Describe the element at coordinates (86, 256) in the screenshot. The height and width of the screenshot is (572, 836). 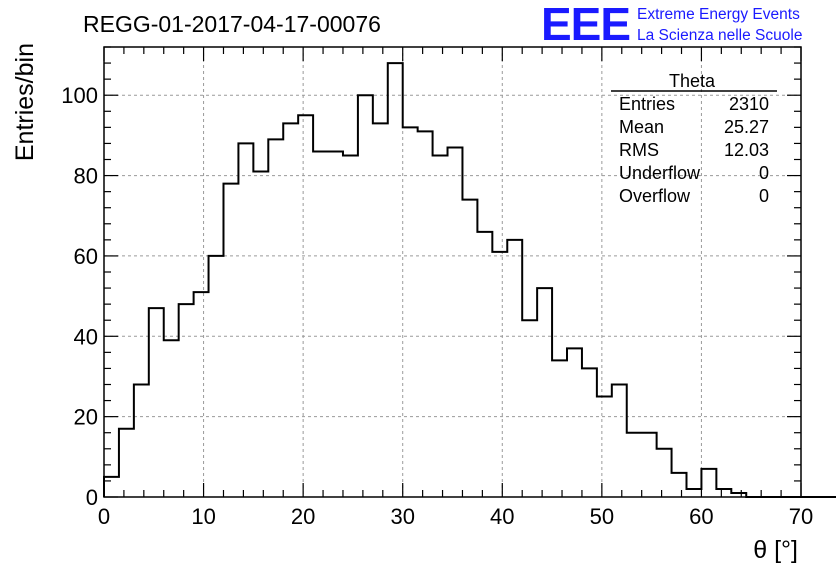
I see `y-tick-label: 60` at that location.